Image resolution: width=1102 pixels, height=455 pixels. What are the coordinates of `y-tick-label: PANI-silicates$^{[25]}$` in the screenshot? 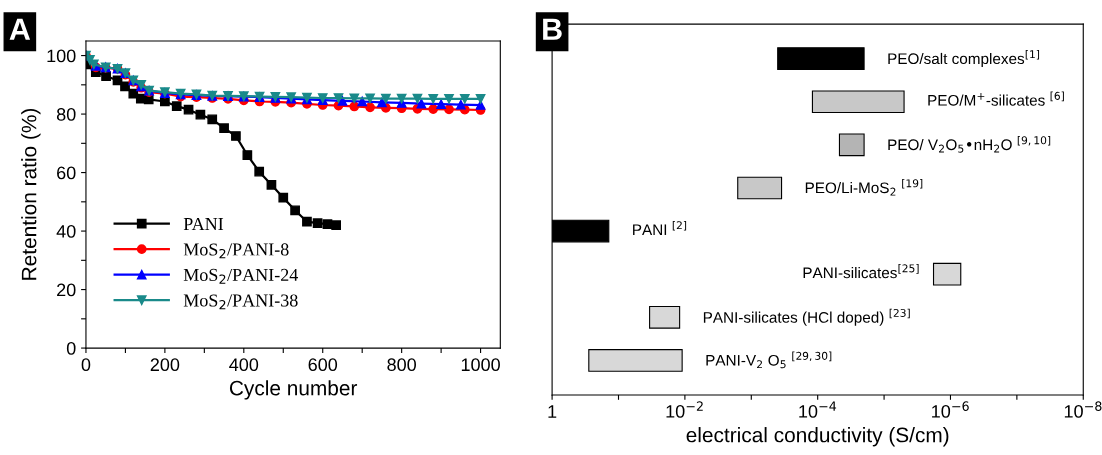 It's located at (861, 271).